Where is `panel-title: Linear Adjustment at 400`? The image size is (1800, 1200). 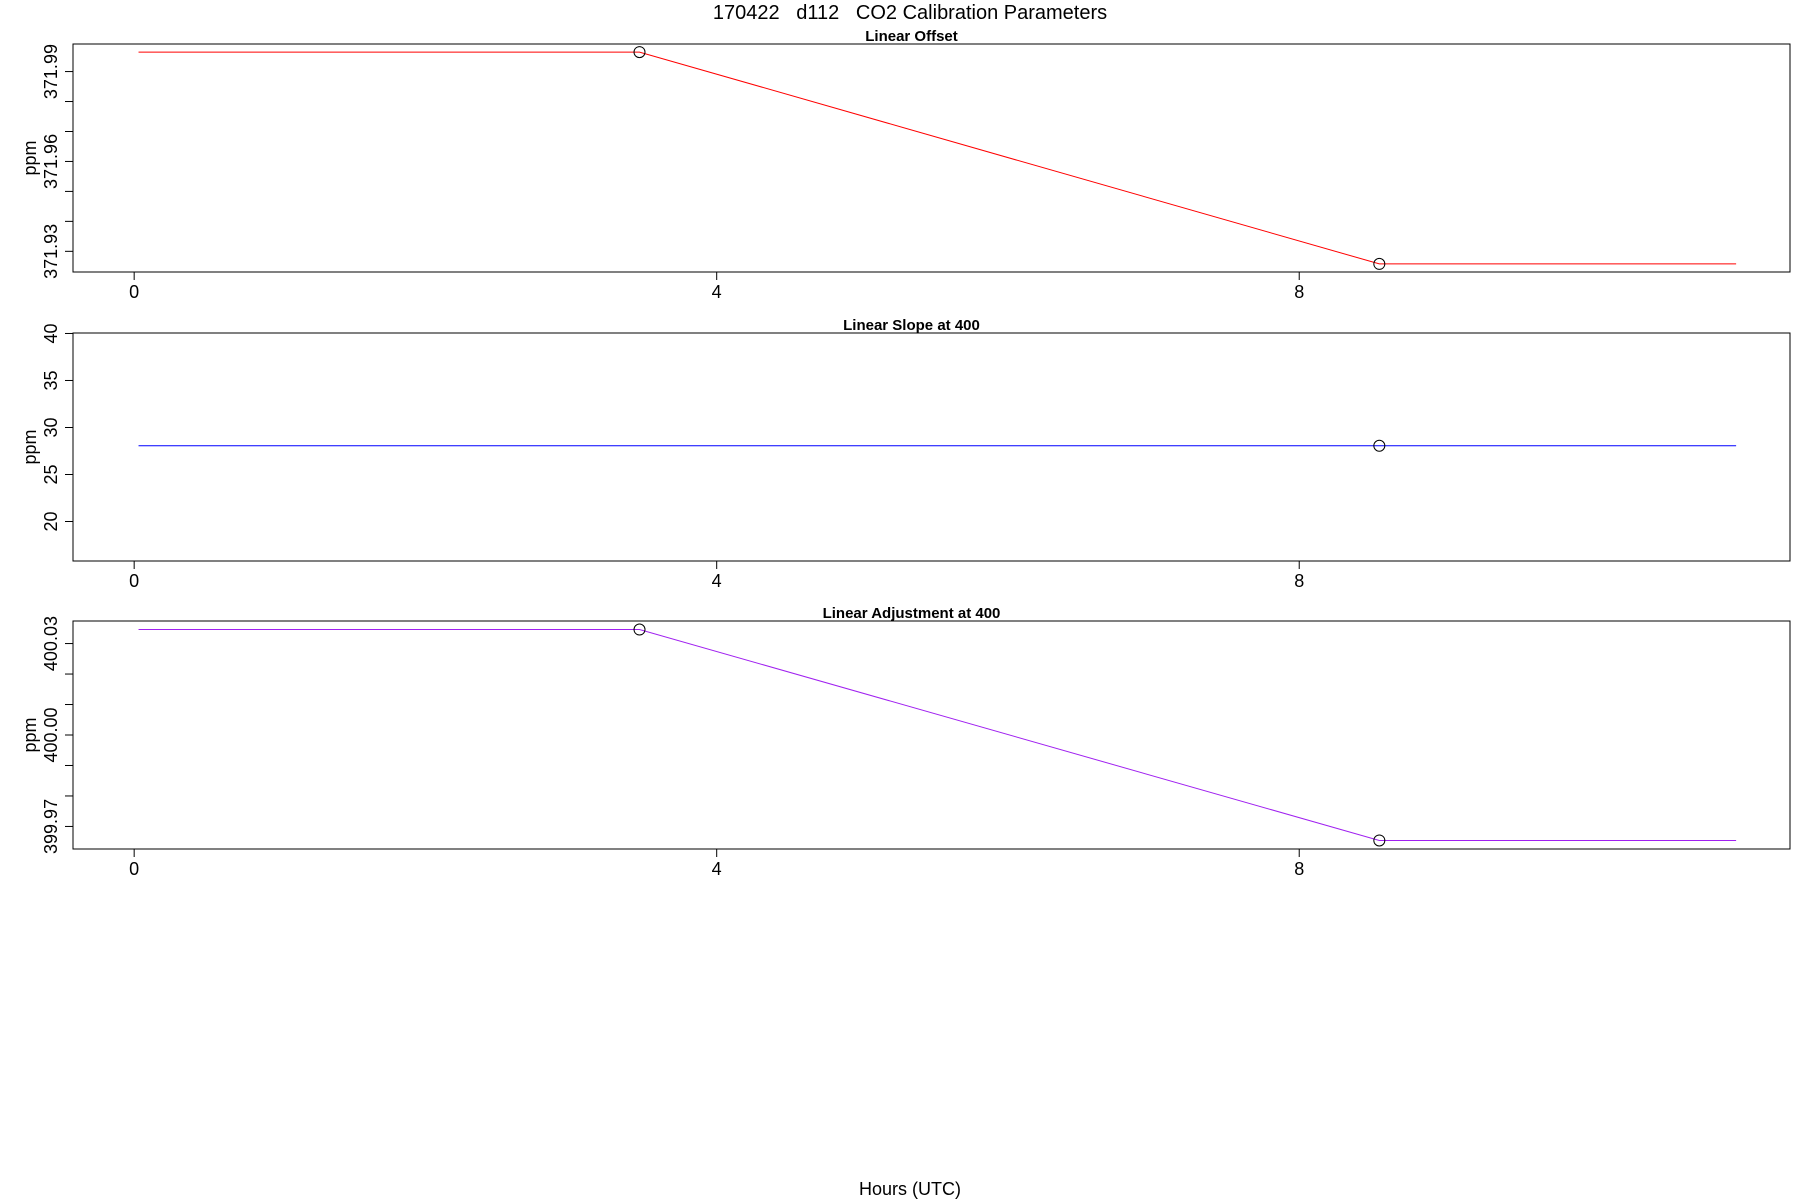 panel-title: Linear Adjustment at 400 is located at coordinates (912, 613).